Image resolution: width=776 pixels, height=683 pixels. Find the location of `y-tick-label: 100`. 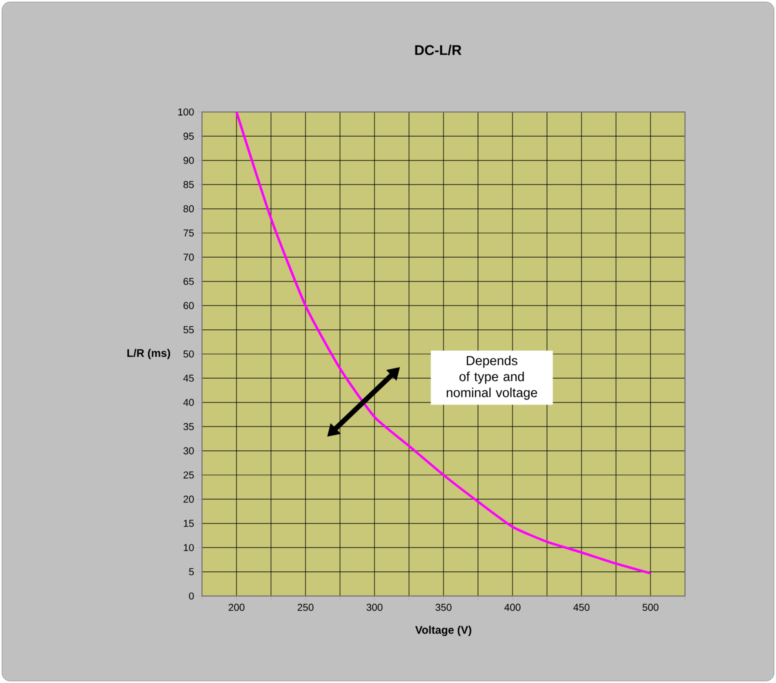

y-tick-label: 100 is located at coordinates (186, 112).